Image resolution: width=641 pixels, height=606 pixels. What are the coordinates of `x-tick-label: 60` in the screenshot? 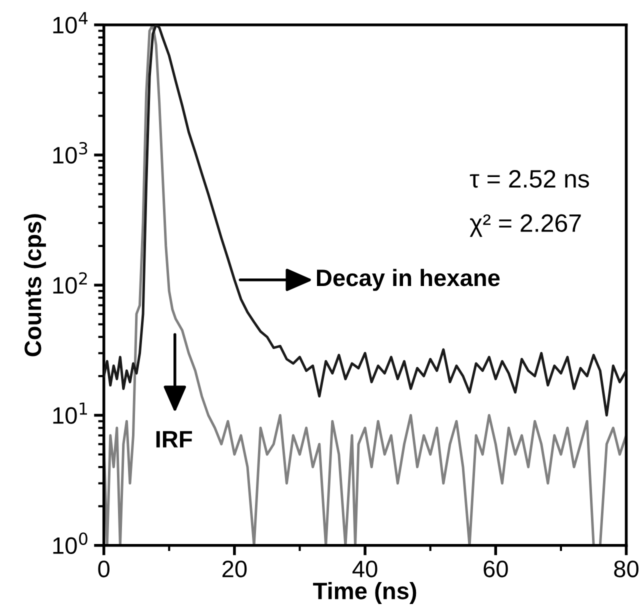 It's located at (496, 569).